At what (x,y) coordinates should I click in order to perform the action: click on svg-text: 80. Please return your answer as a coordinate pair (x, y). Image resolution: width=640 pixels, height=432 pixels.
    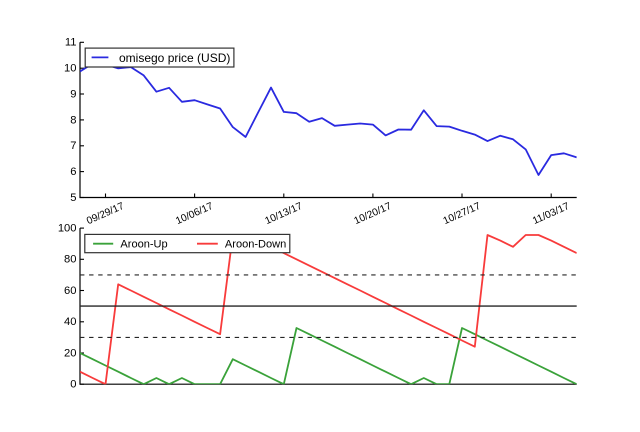
    Looking at the image, I should click on (70, 260).